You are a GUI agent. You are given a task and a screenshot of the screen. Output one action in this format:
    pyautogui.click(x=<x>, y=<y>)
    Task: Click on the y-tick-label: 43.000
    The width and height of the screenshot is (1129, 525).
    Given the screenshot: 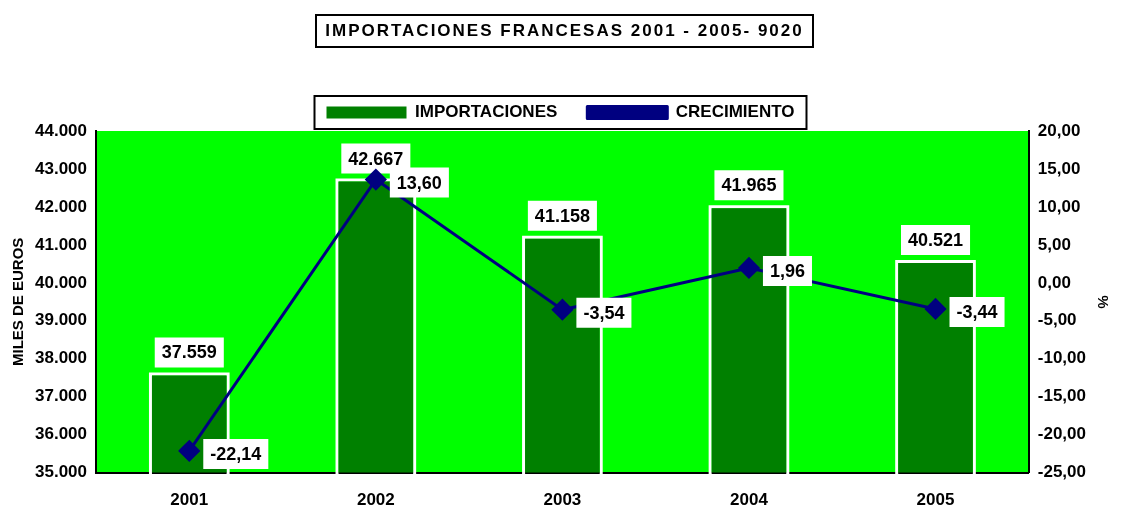 What is the action you would take?
    pyautogui.click(x=61, y=168)
    